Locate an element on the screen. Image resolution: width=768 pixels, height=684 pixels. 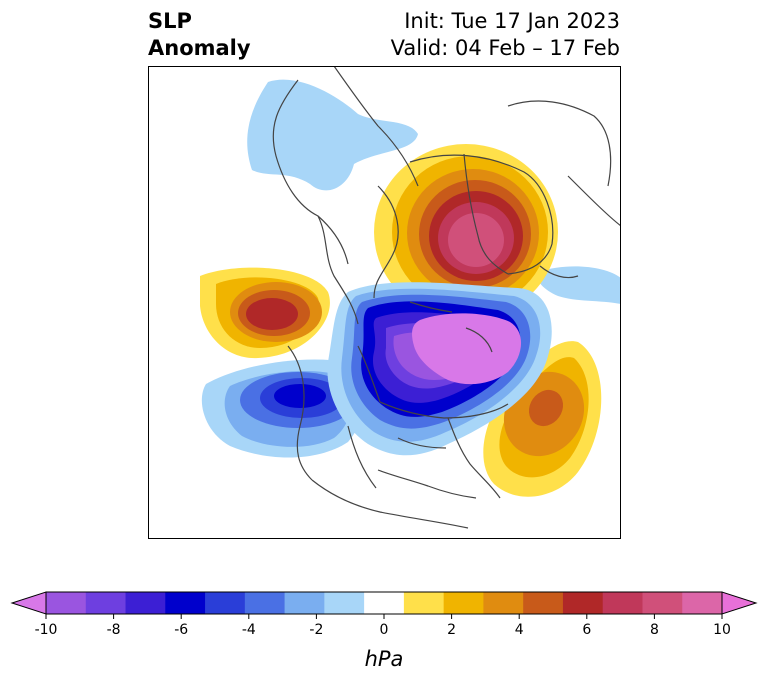
colorbar-tick-label: 6 is located at coordinates (586, 630).